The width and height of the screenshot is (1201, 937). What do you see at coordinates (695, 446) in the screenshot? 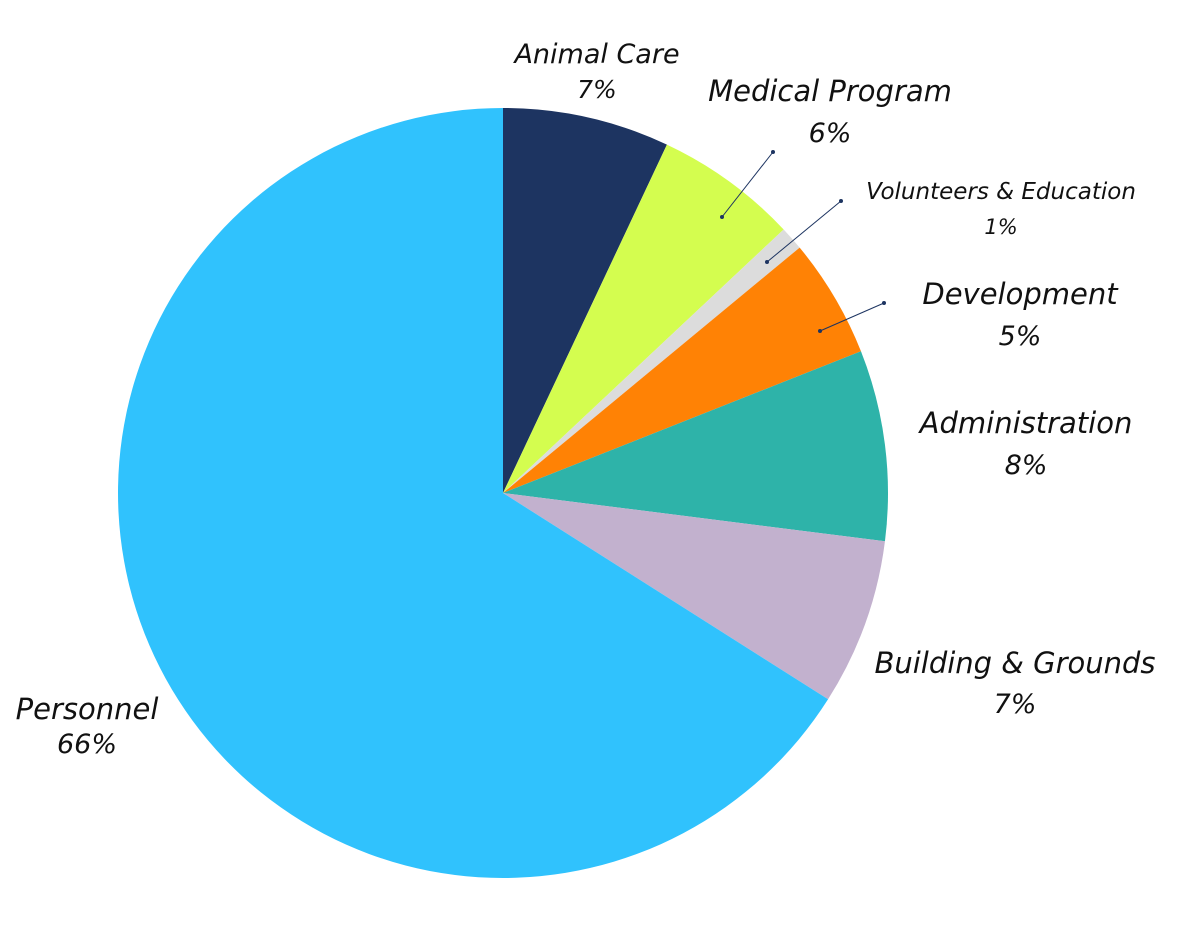
I see `pie-slice-administration` at bounding box center [695, 446].